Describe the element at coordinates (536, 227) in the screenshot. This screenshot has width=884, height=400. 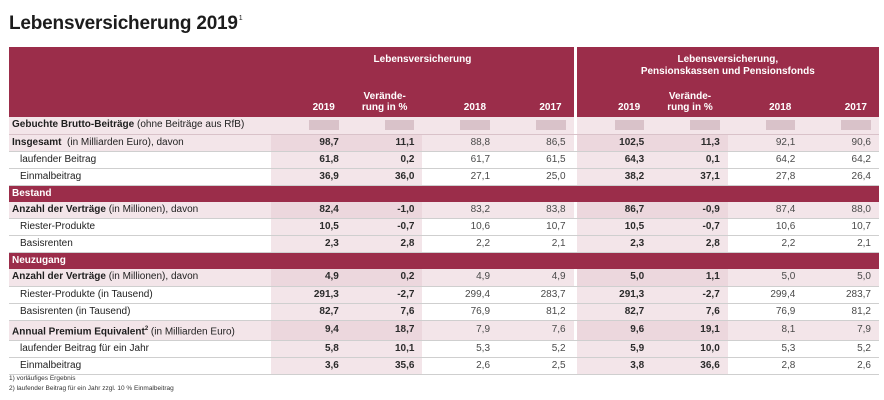
I see `value-2017: 10,7` at that location.